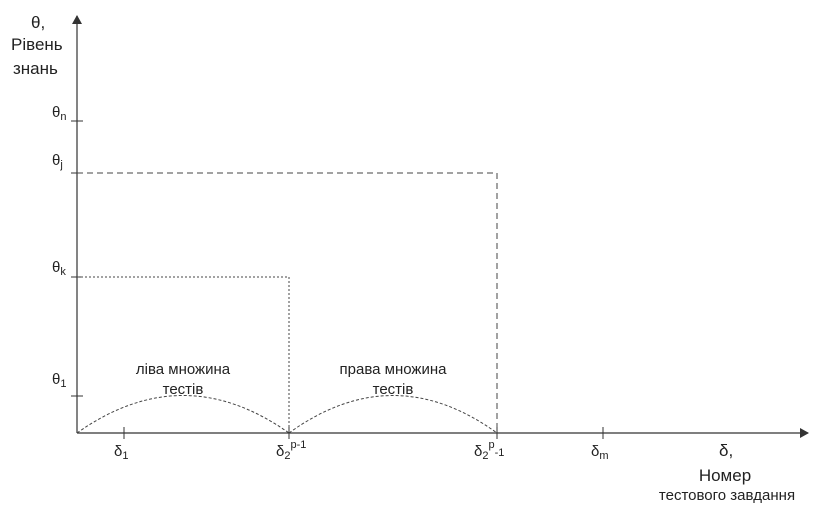 The image size is (822, 509). Describe the element at coordinates (59, 268) in the screenshot. I see `y-tick-label-theta-k: θk` at that location.